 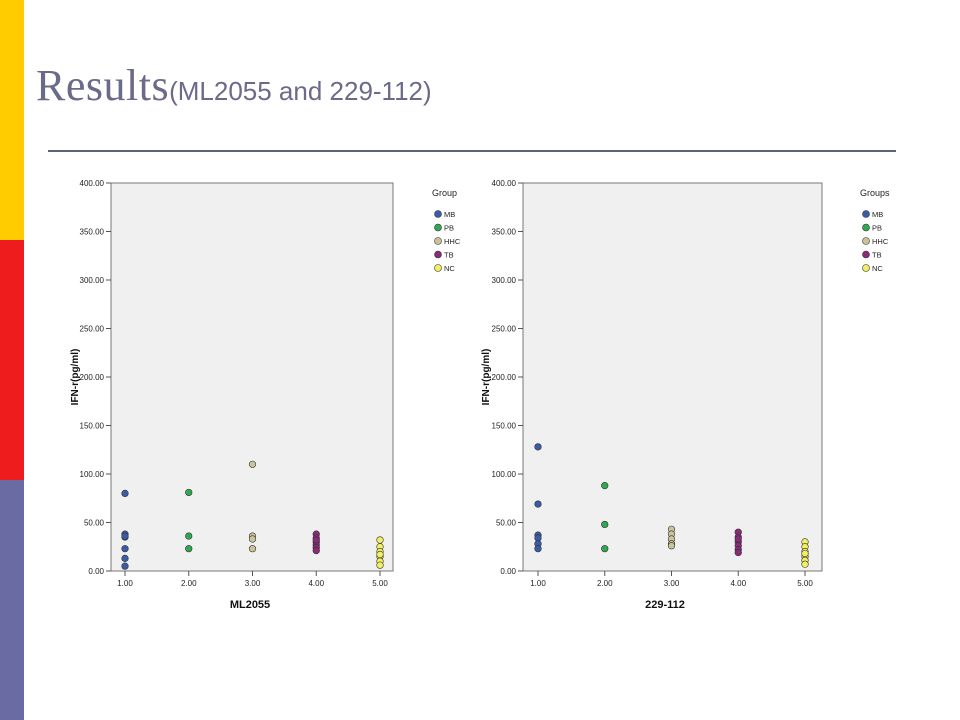 I want to click on slide-title-sub: (ML2055 and 229-112), so click(x=300, y=91).